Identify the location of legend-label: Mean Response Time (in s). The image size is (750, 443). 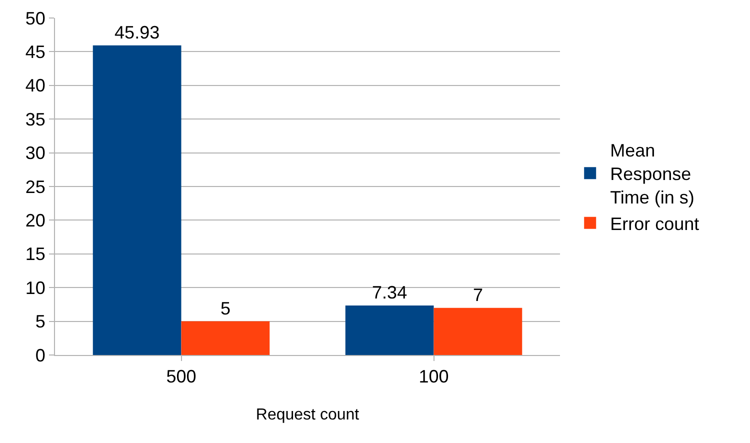
(652, 174).